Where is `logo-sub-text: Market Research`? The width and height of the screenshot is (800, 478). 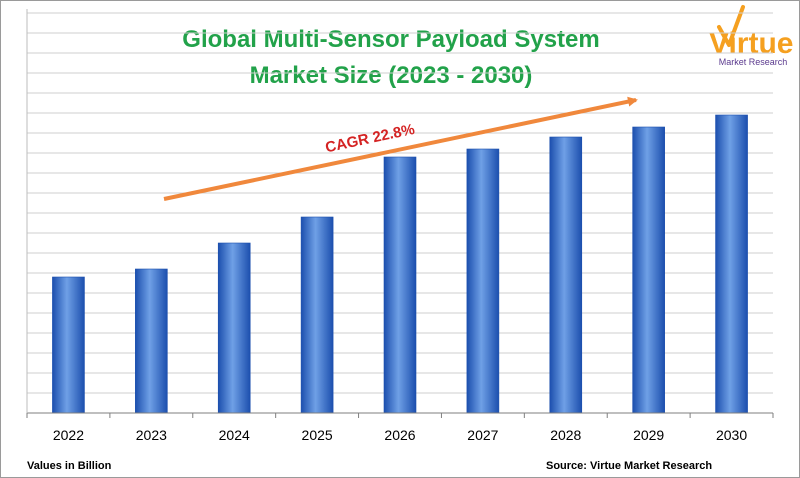 logo-sub-text: Market Research is located at coordinates (753, 62).